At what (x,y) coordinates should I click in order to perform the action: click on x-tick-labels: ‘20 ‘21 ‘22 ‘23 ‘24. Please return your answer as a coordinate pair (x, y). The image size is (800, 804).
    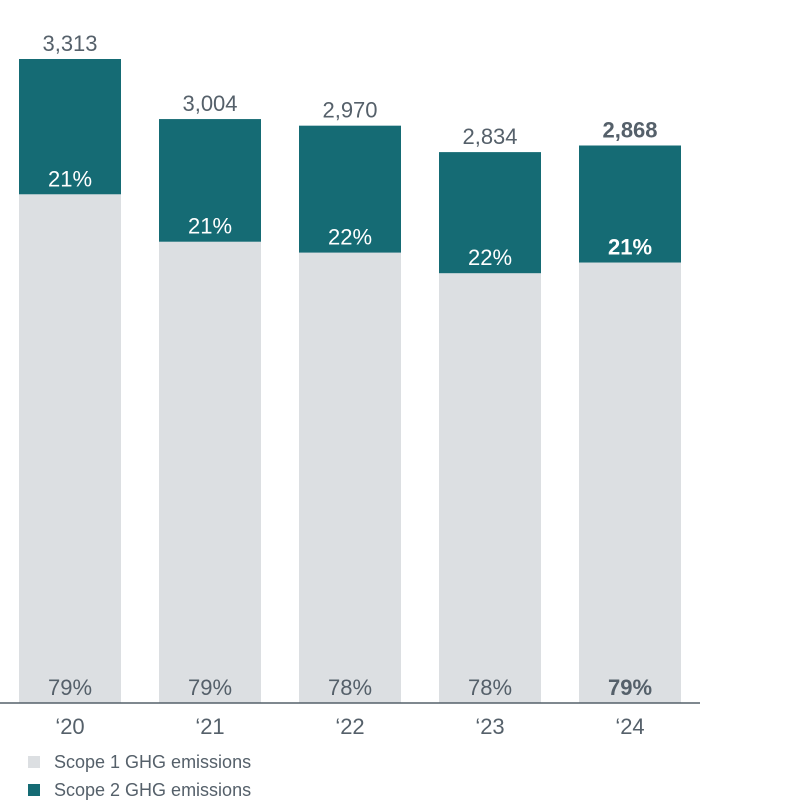
    Looking at the image, I should click on (349, 726).